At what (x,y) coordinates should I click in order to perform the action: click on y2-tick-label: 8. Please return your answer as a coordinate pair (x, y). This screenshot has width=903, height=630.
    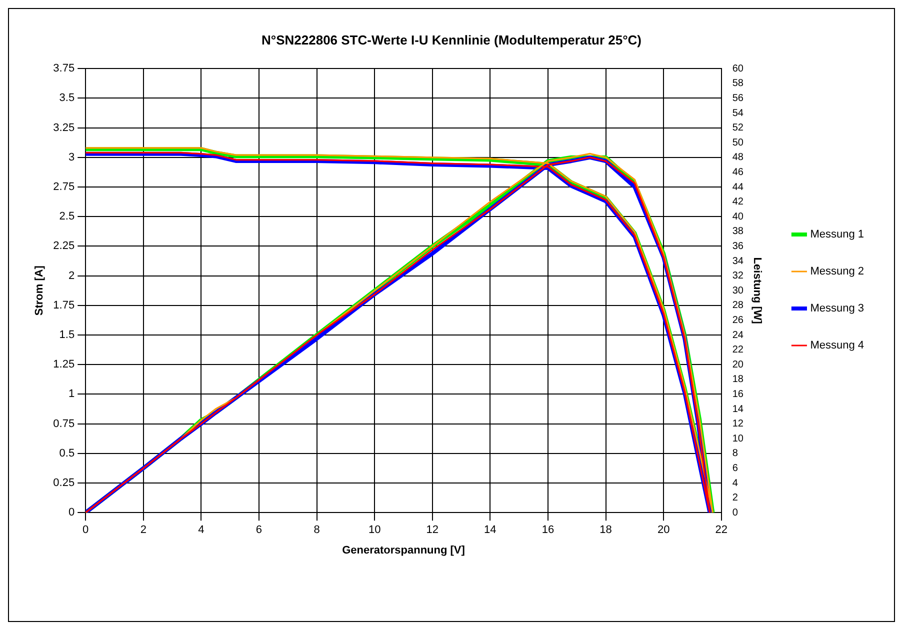
    Looking at the image, I should click on (735, 454).